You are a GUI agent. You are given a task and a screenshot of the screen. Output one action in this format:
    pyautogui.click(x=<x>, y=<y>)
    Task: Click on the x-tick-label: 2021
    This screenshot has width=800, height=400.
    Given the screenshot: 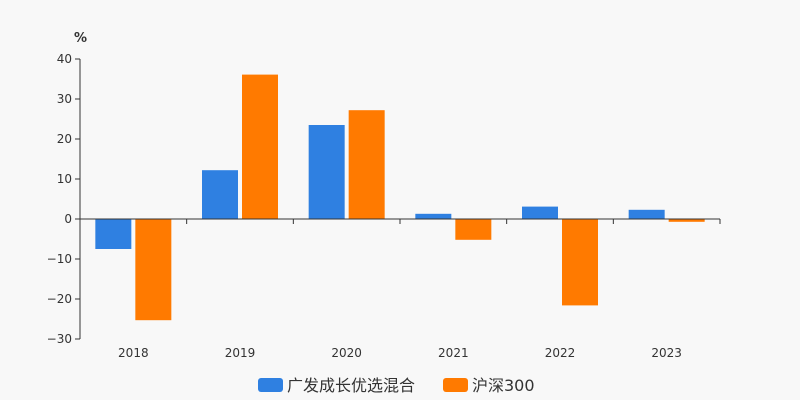 What is the action you would take?
    pyautogui.click(x=453, y=353)
    